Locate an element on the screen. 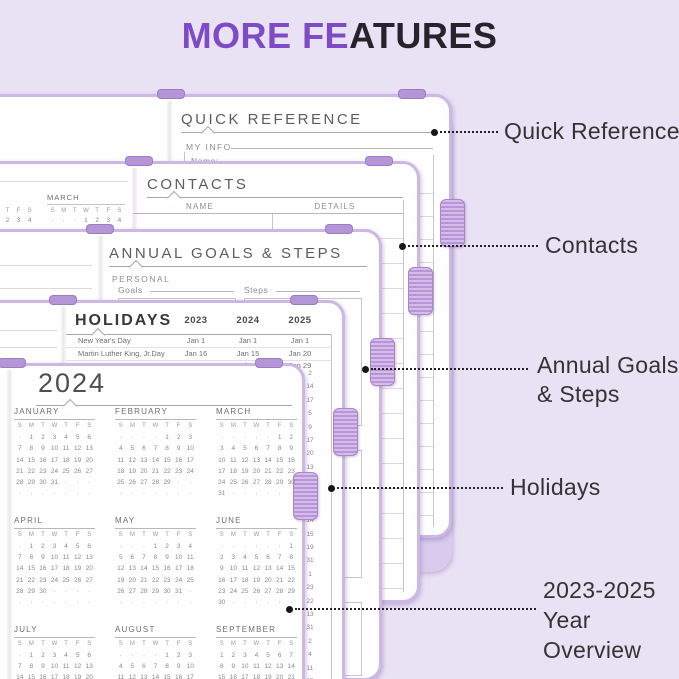  day-cell: 3 is located at coordinates (54, 437).